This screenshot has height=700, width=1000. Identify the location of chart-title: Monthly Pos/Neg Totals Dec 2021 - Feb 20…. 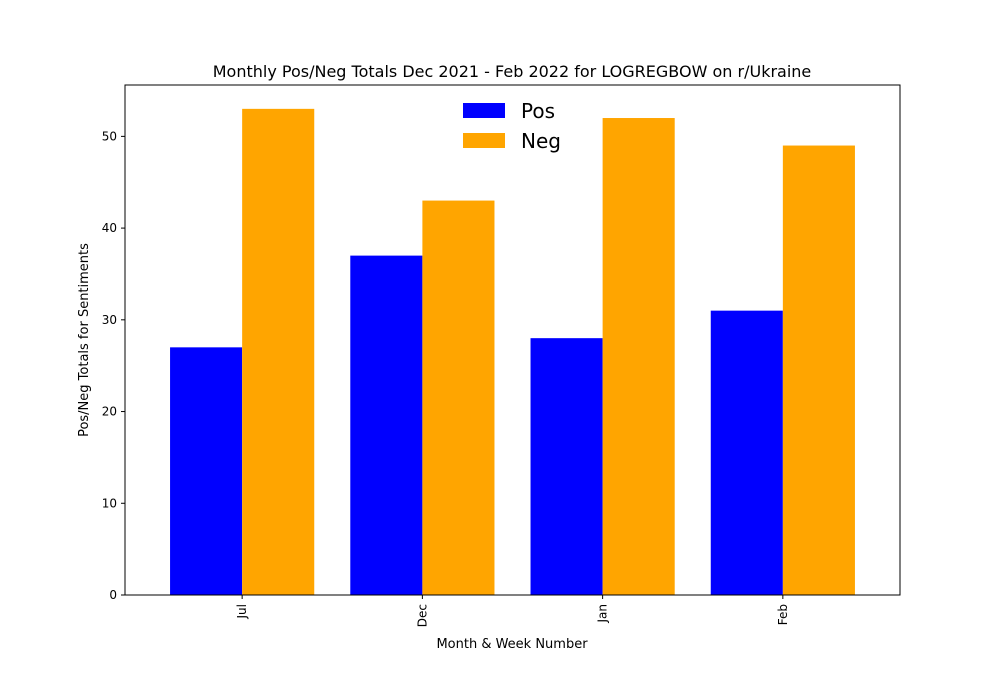
(512, 71).